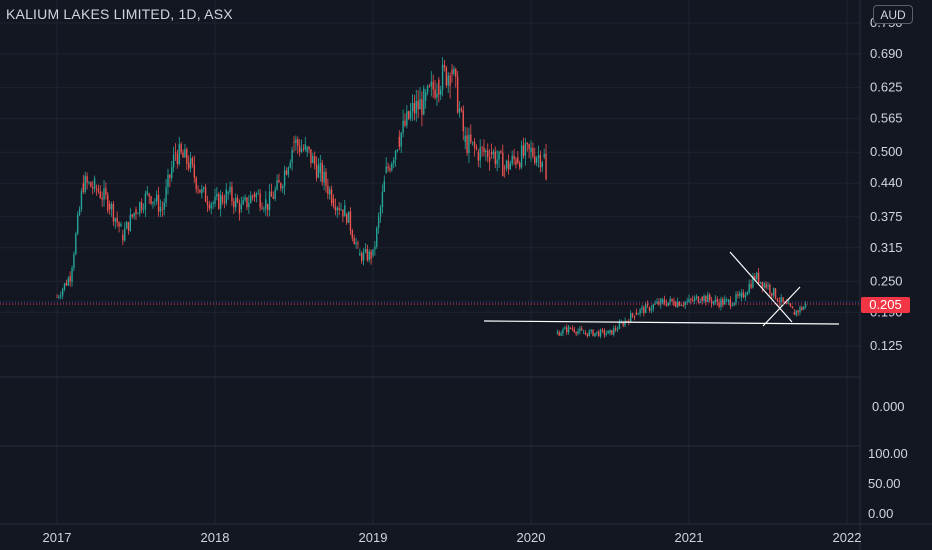 This screenshot has height=550, width=932. What do you see at coordinates (886, 247) in the screenshot?
I see `price-tick-label: 0.315` at bounding box center [886, 247].